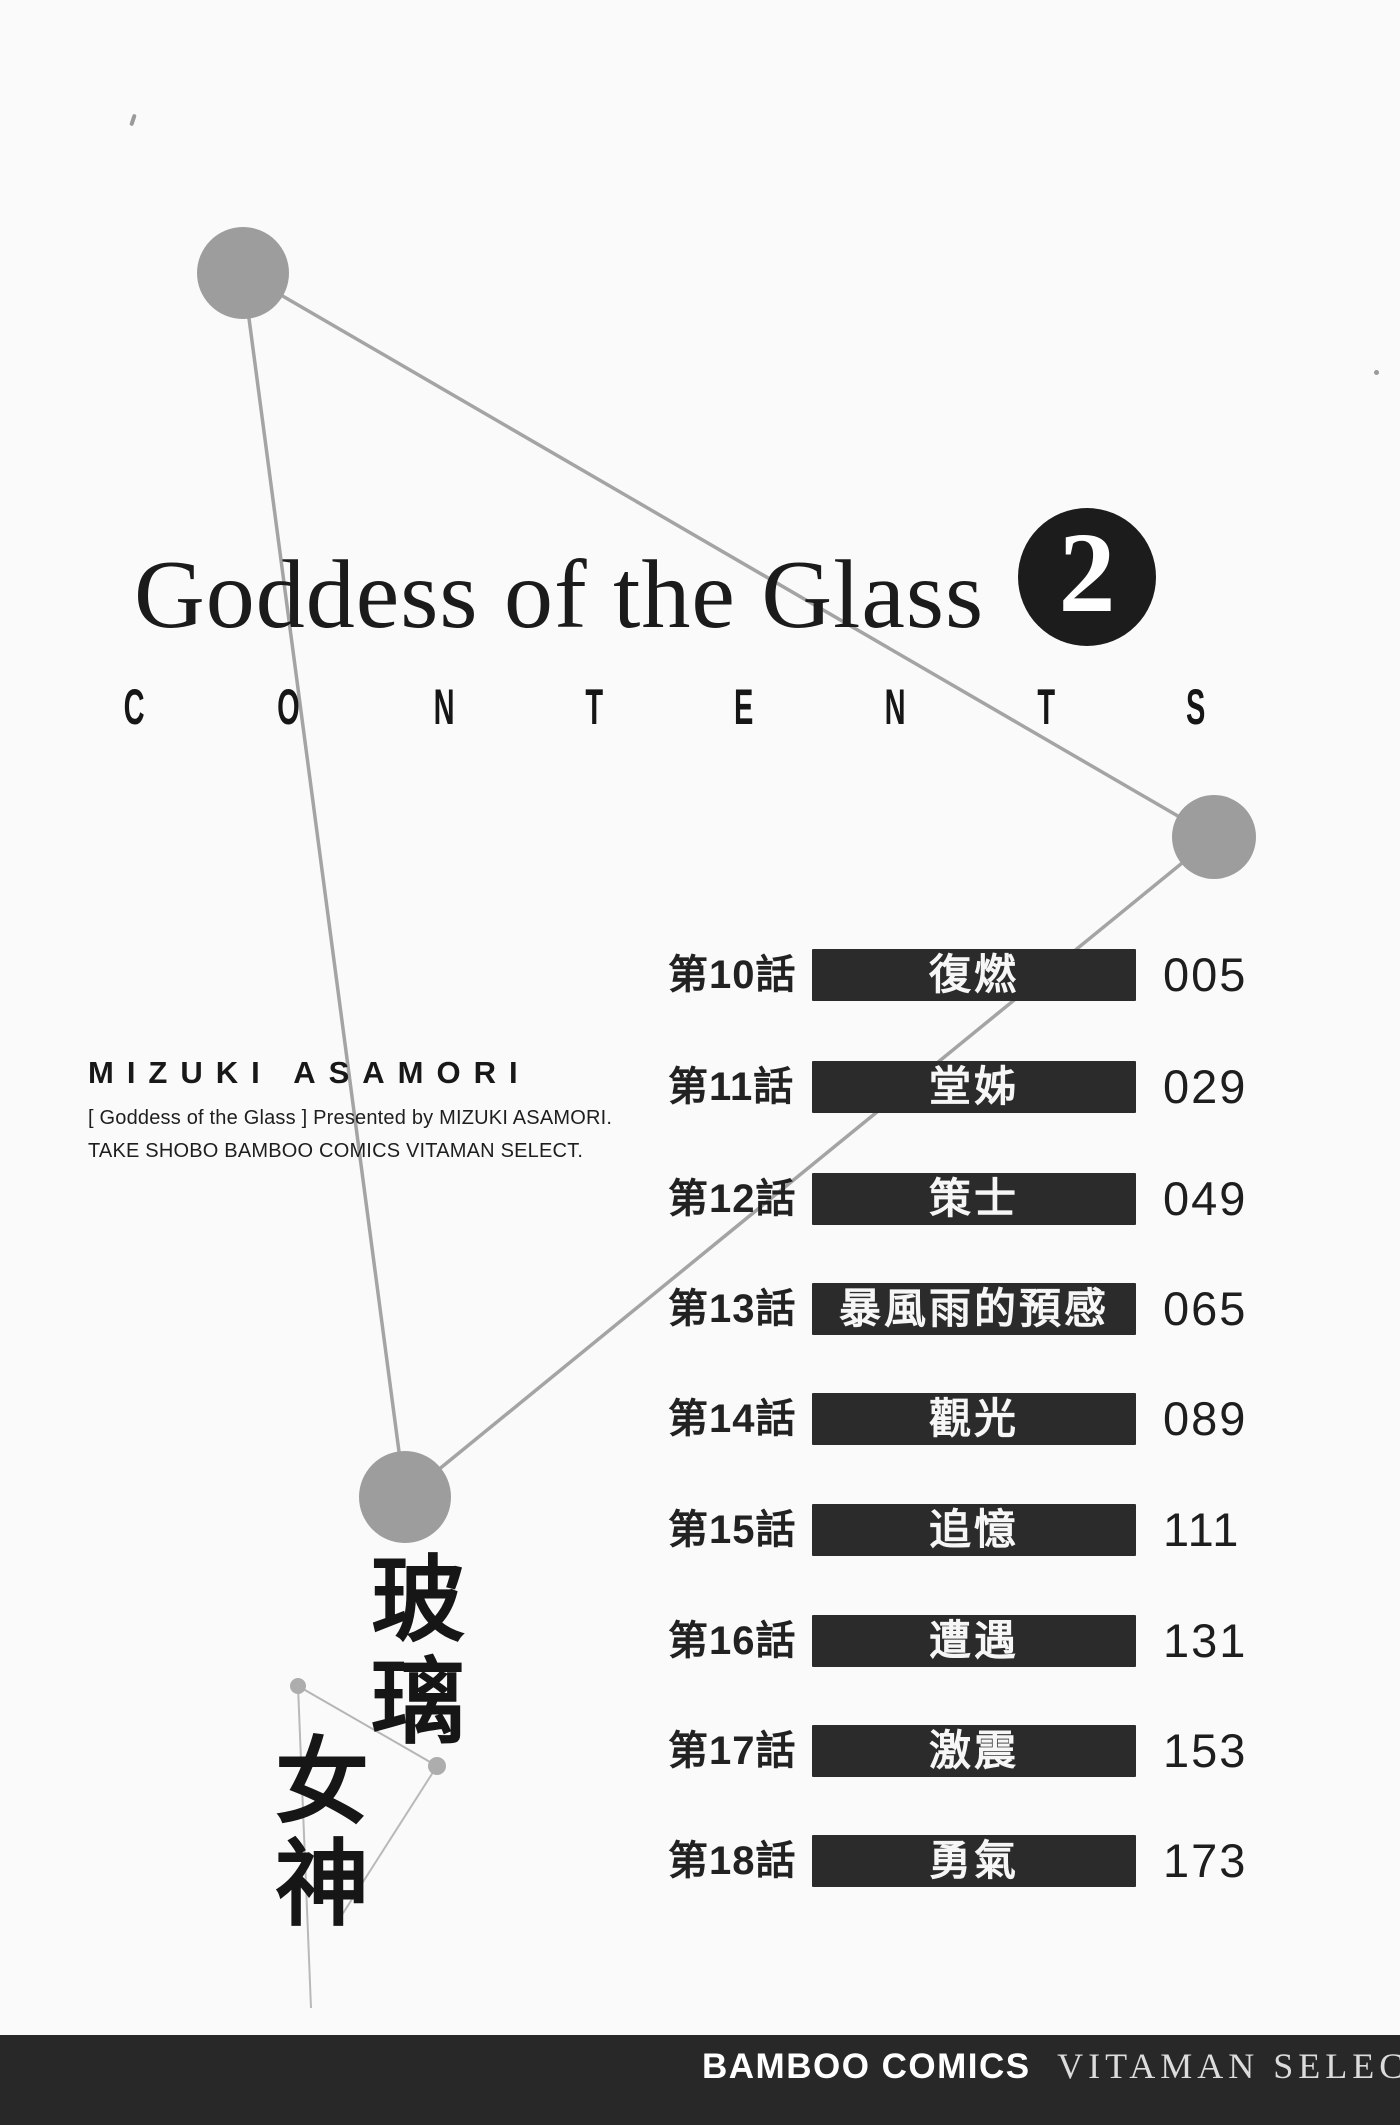  Describe the element at coordinates (1087, 572) in the screenshot. I see `volume-number: 2` at that location.